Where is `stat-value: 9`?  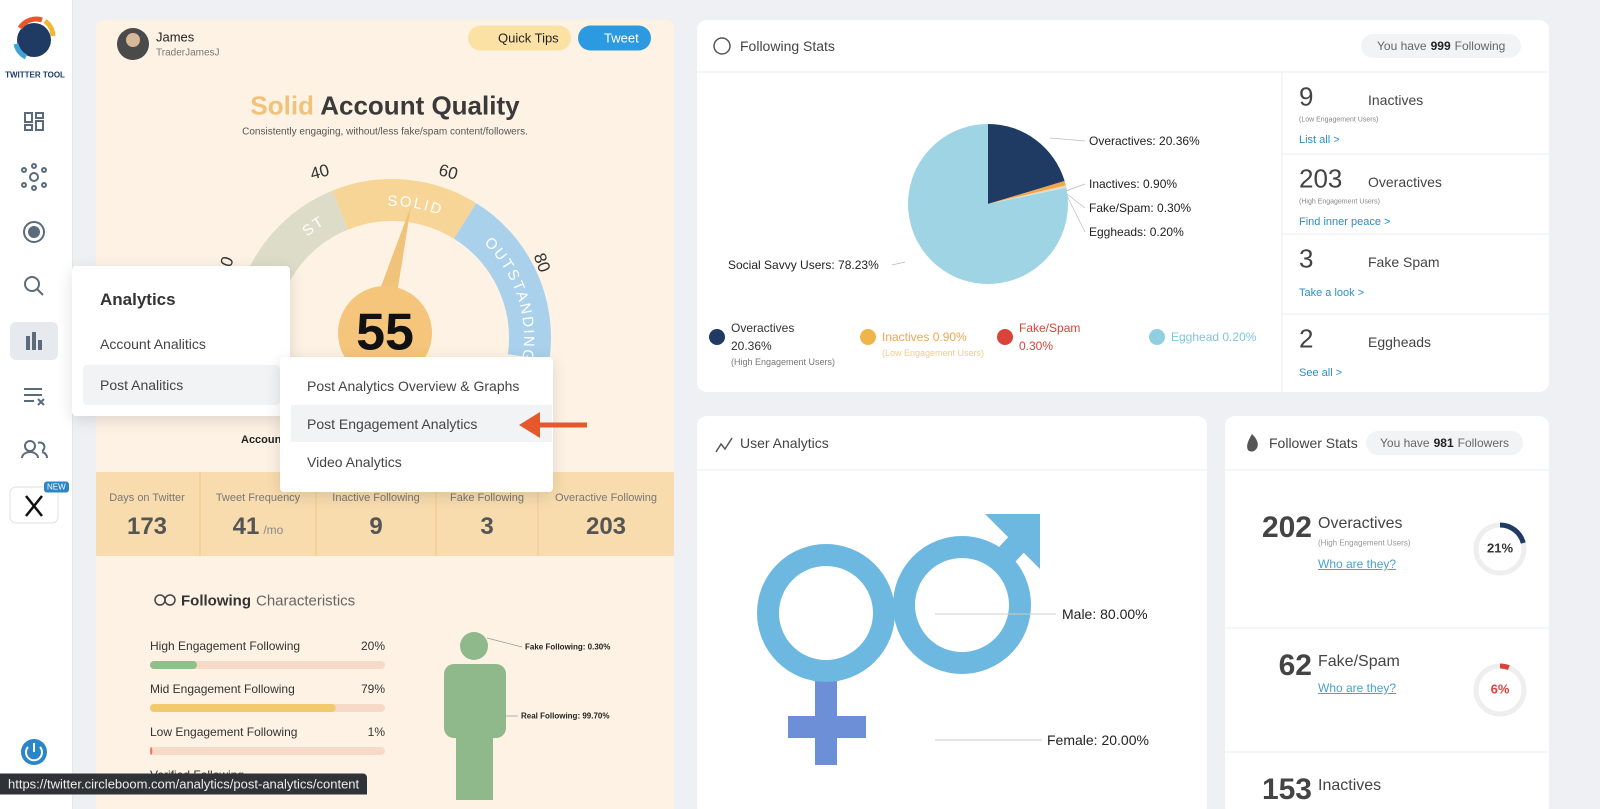
stat-value: 9 is located at coordinates (375, 527).